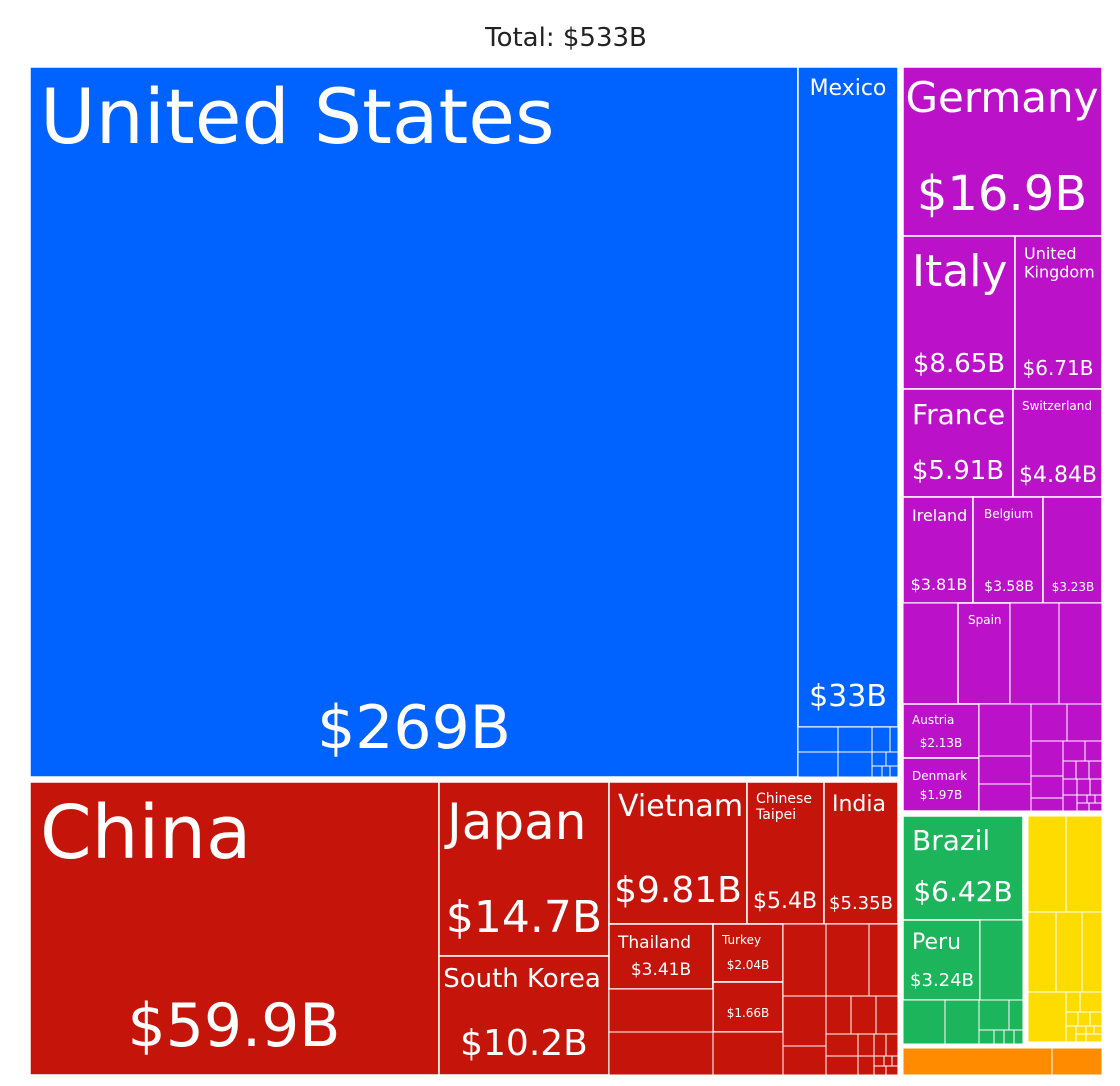  Describe the element at coordinates (861, 853) in the screenshot. I see `tile-india` at that location.